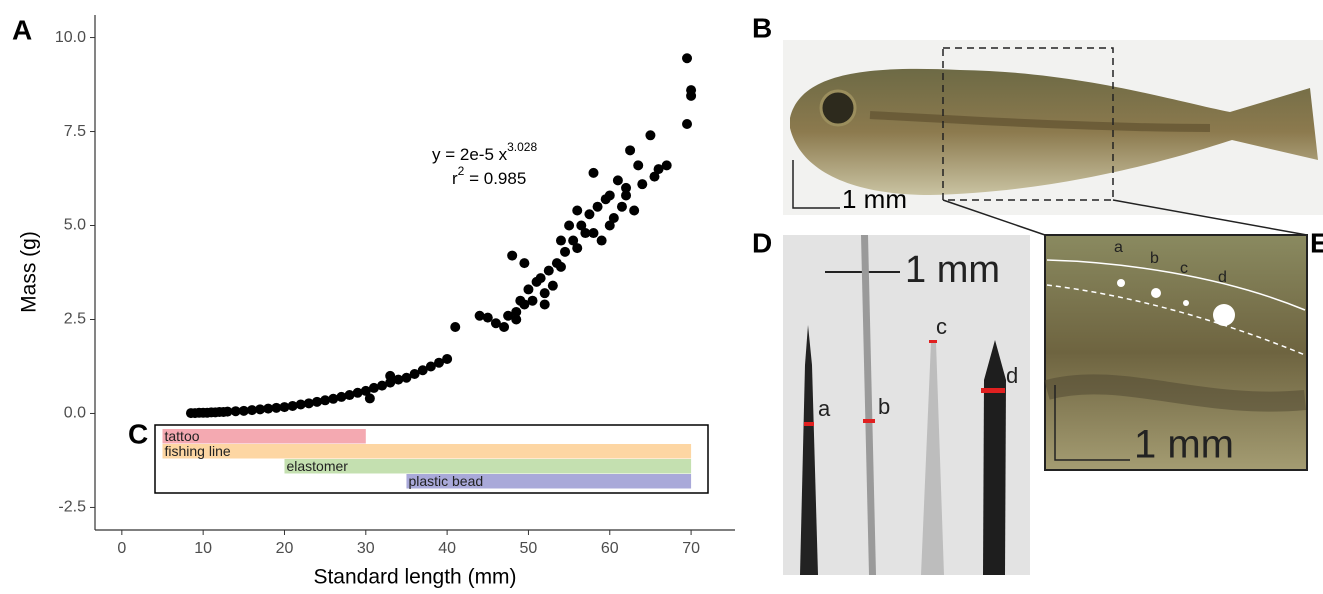  What do you see at coordinates (203, 548) in the screenshot?
I see `x-tick-label: 10` at bounding box center [203, 548].